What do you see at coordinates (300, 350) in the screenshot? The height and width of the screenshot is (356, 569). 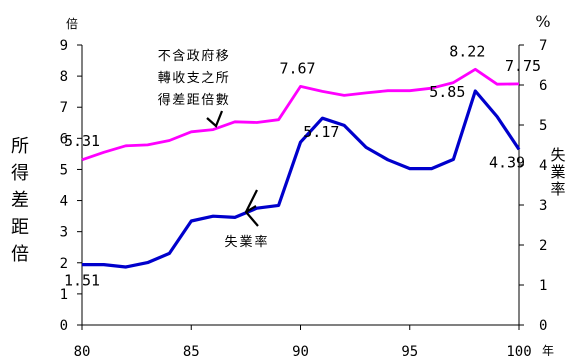 I see `x-tick-label: 90` at bounding box center [300, 350].